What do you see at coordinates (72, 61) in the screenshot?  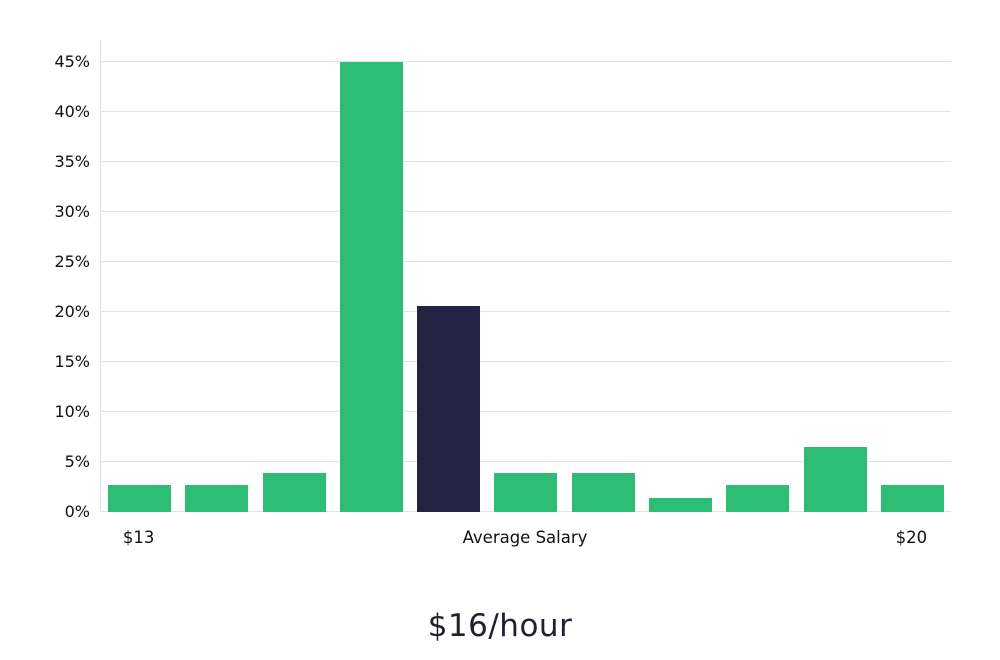 I see `y-tick-label: 45%` at bounding box center [72, 61].